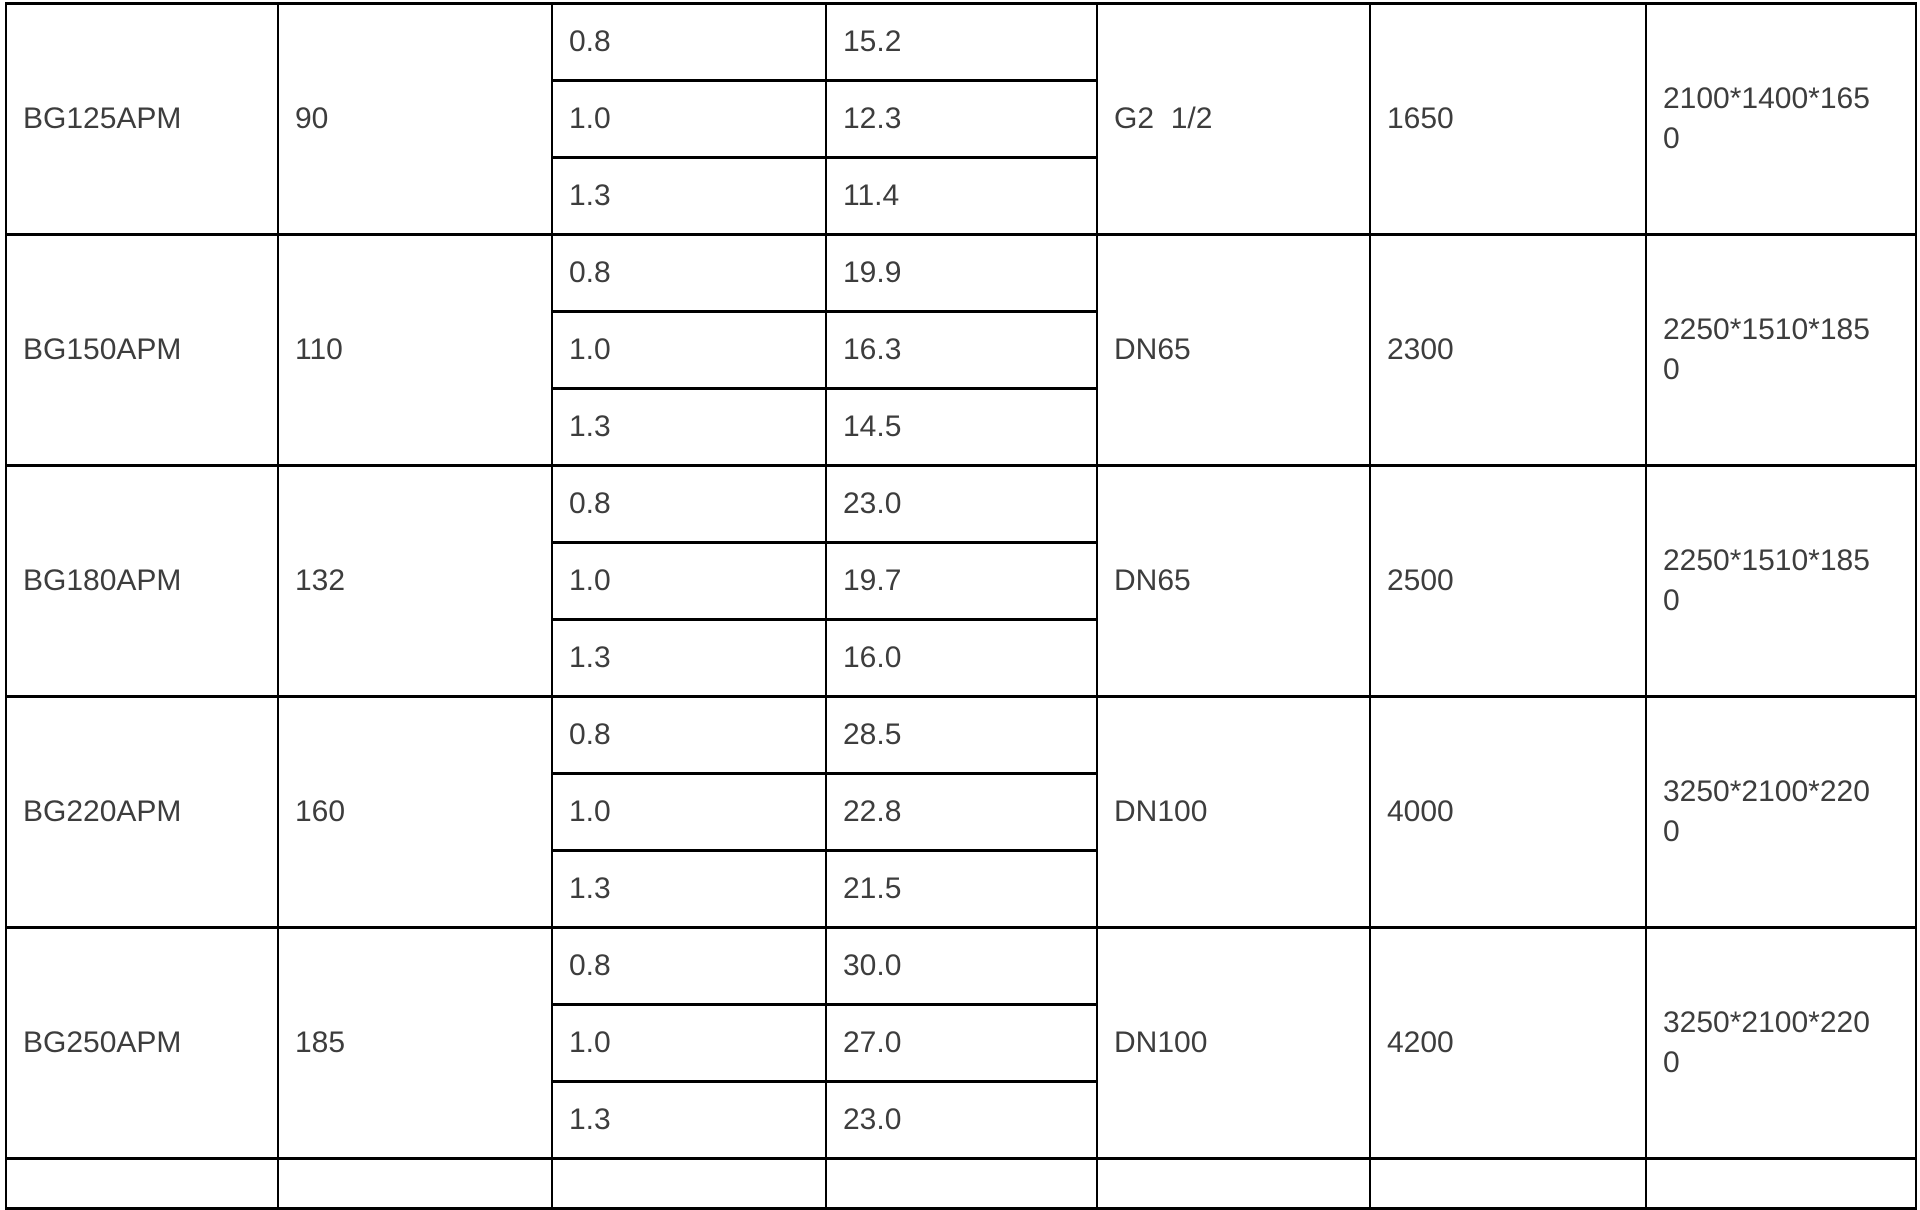 This screenshot has height=1210, width=1920. Describe the element at coordinates (1508, 350) in the screenshot. I see `weight-cell: 2300` at that location.